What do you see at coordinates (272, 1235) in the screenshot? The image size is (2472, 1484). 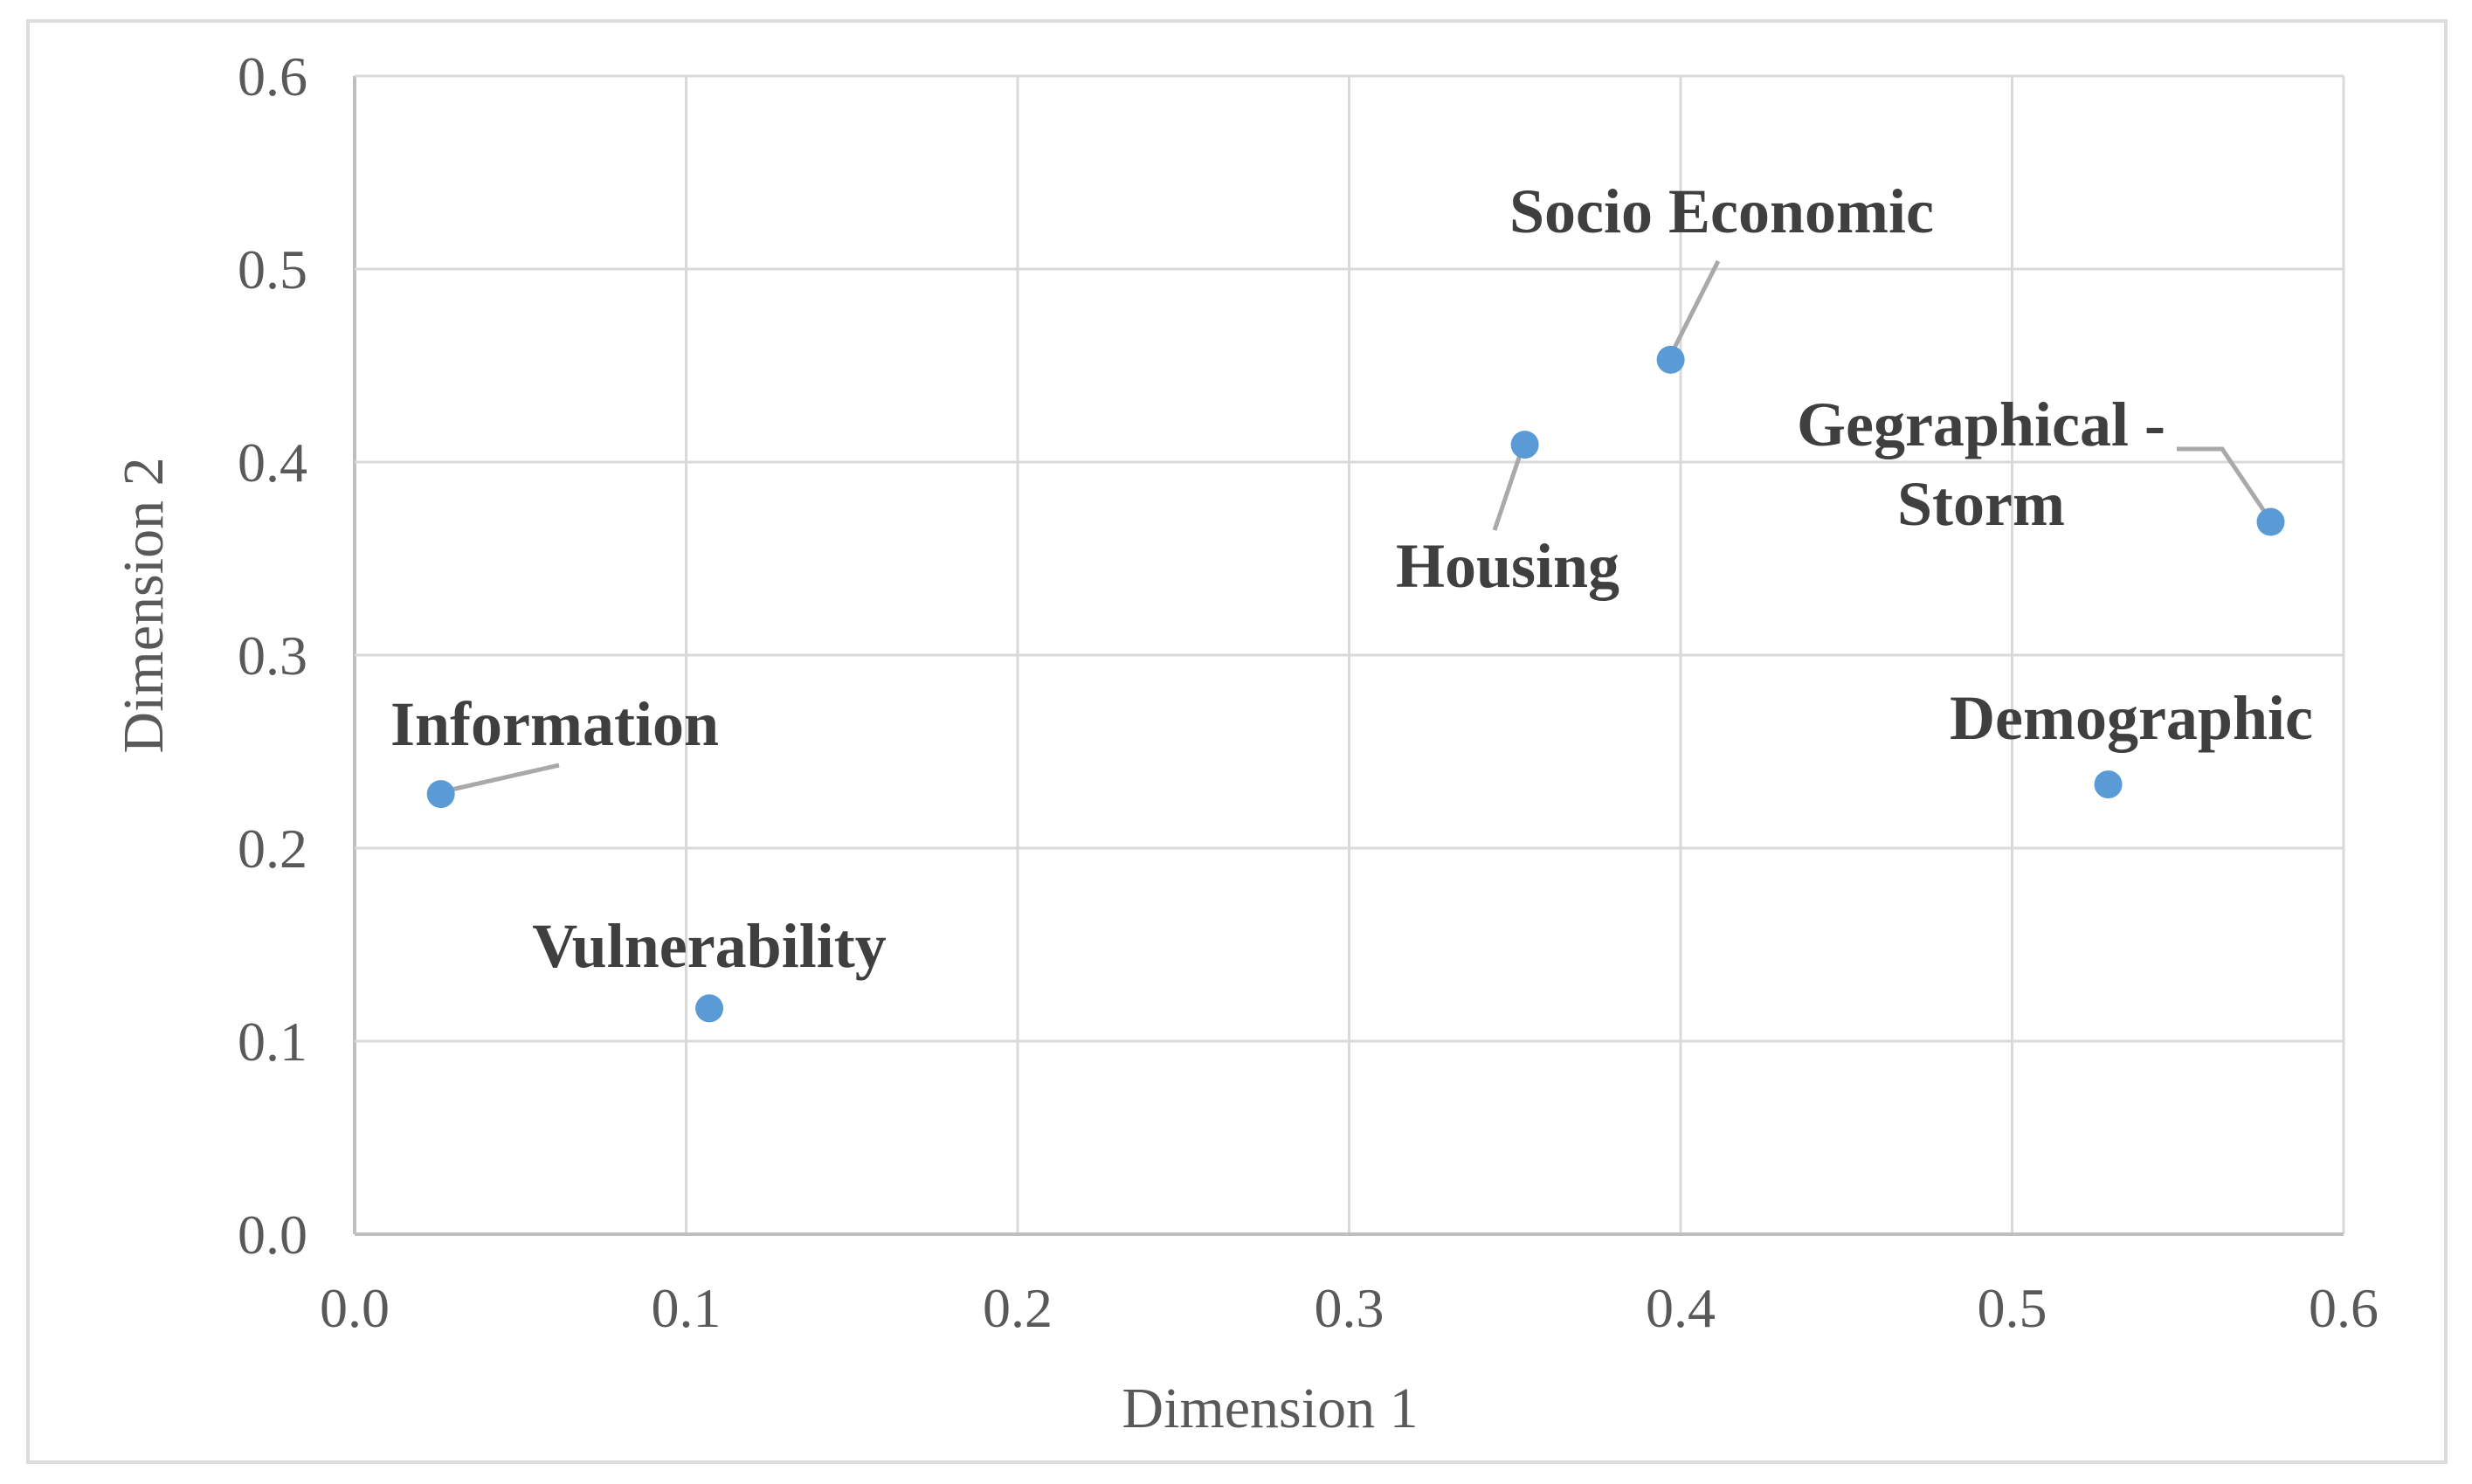 I see `y-tick-label: 0.0` at bounding box center [272, 1235].